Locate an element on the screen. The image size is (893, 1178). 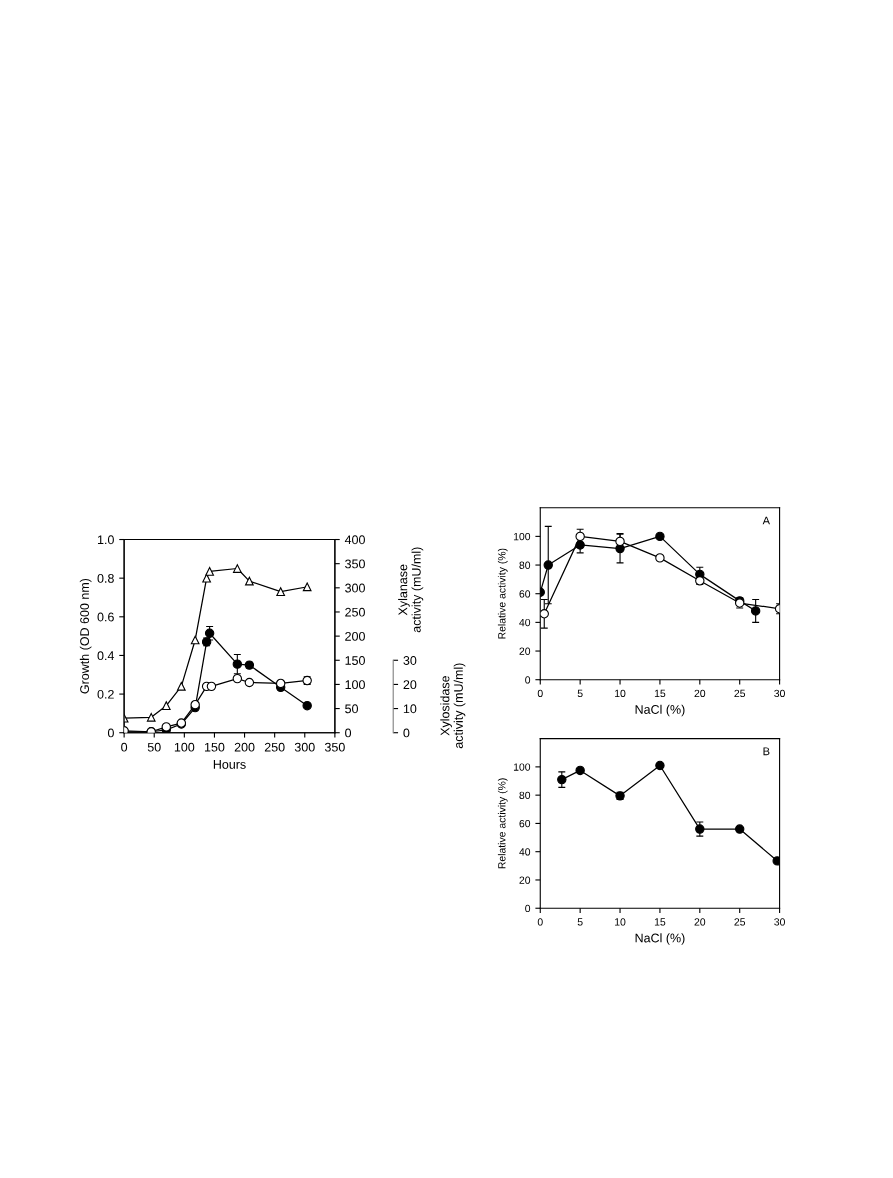
y-tick-label: 0.4 is located at coordinates (106, 656).